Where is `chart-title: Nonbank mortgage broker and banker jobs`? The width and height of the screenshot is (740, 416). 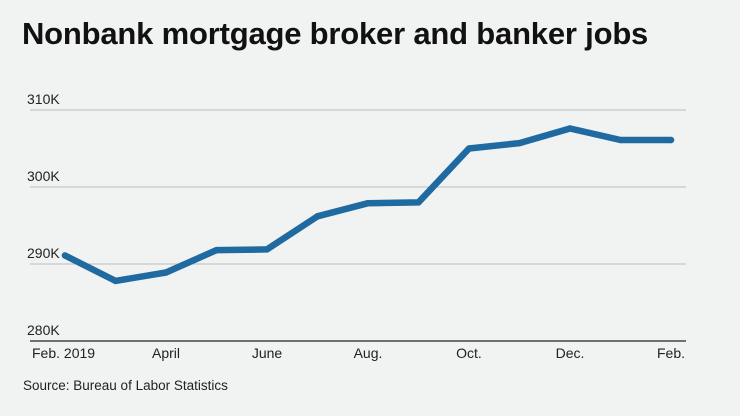 chart-title: Nonbank mortgage broker and banker jobs is located at coordinates (335, 33).